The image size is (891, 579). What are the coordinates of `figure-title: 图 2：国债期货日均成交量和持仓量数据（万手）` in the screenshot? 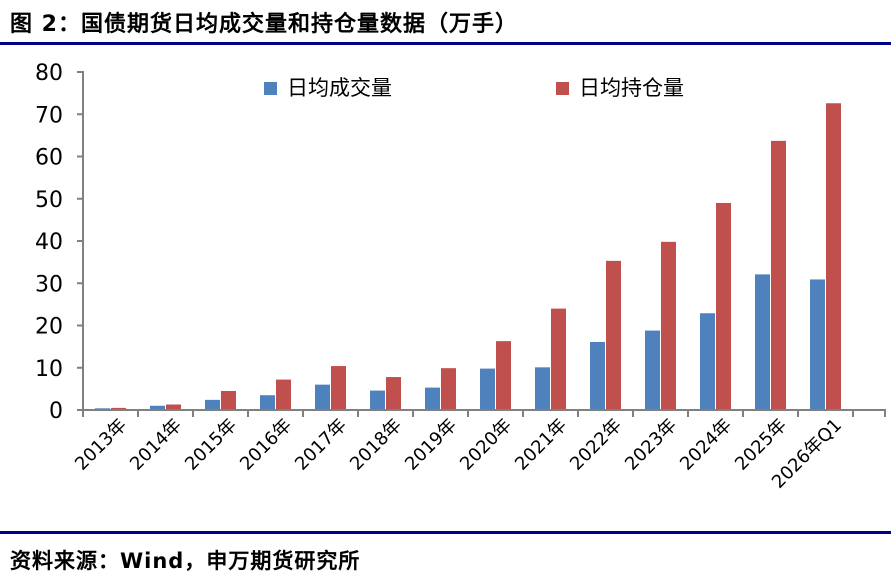 It's located at (264, 24).